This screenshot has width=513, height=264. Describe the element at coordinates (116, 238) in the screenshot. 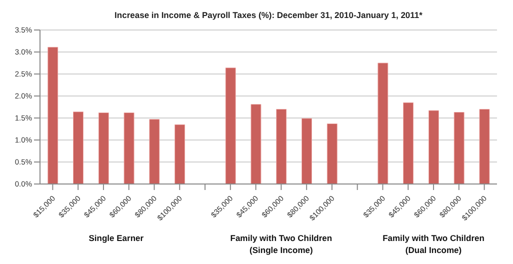

I see `text: Single Earner` at that location.